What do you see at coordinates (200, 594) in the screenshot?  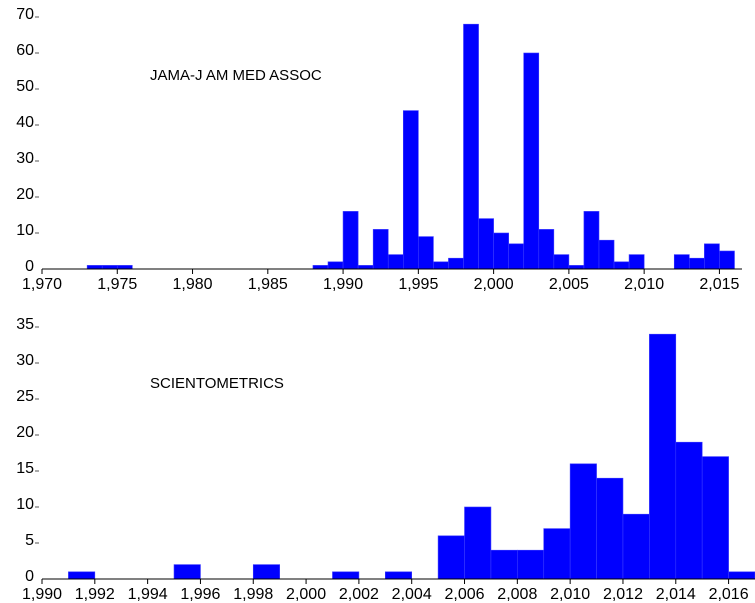 I see `x-tick-label: 1,996` at bounding box center [200, 594].